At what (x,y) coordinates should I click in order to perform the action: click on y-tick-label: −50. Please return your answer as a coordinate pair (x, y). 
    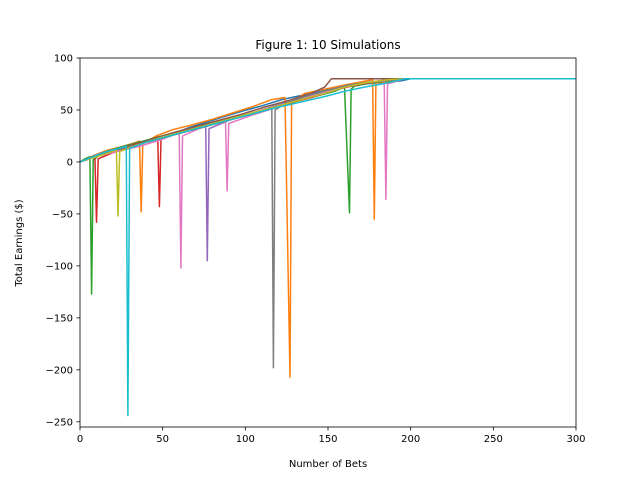
    Looking at the image, I should click on (62, 214).